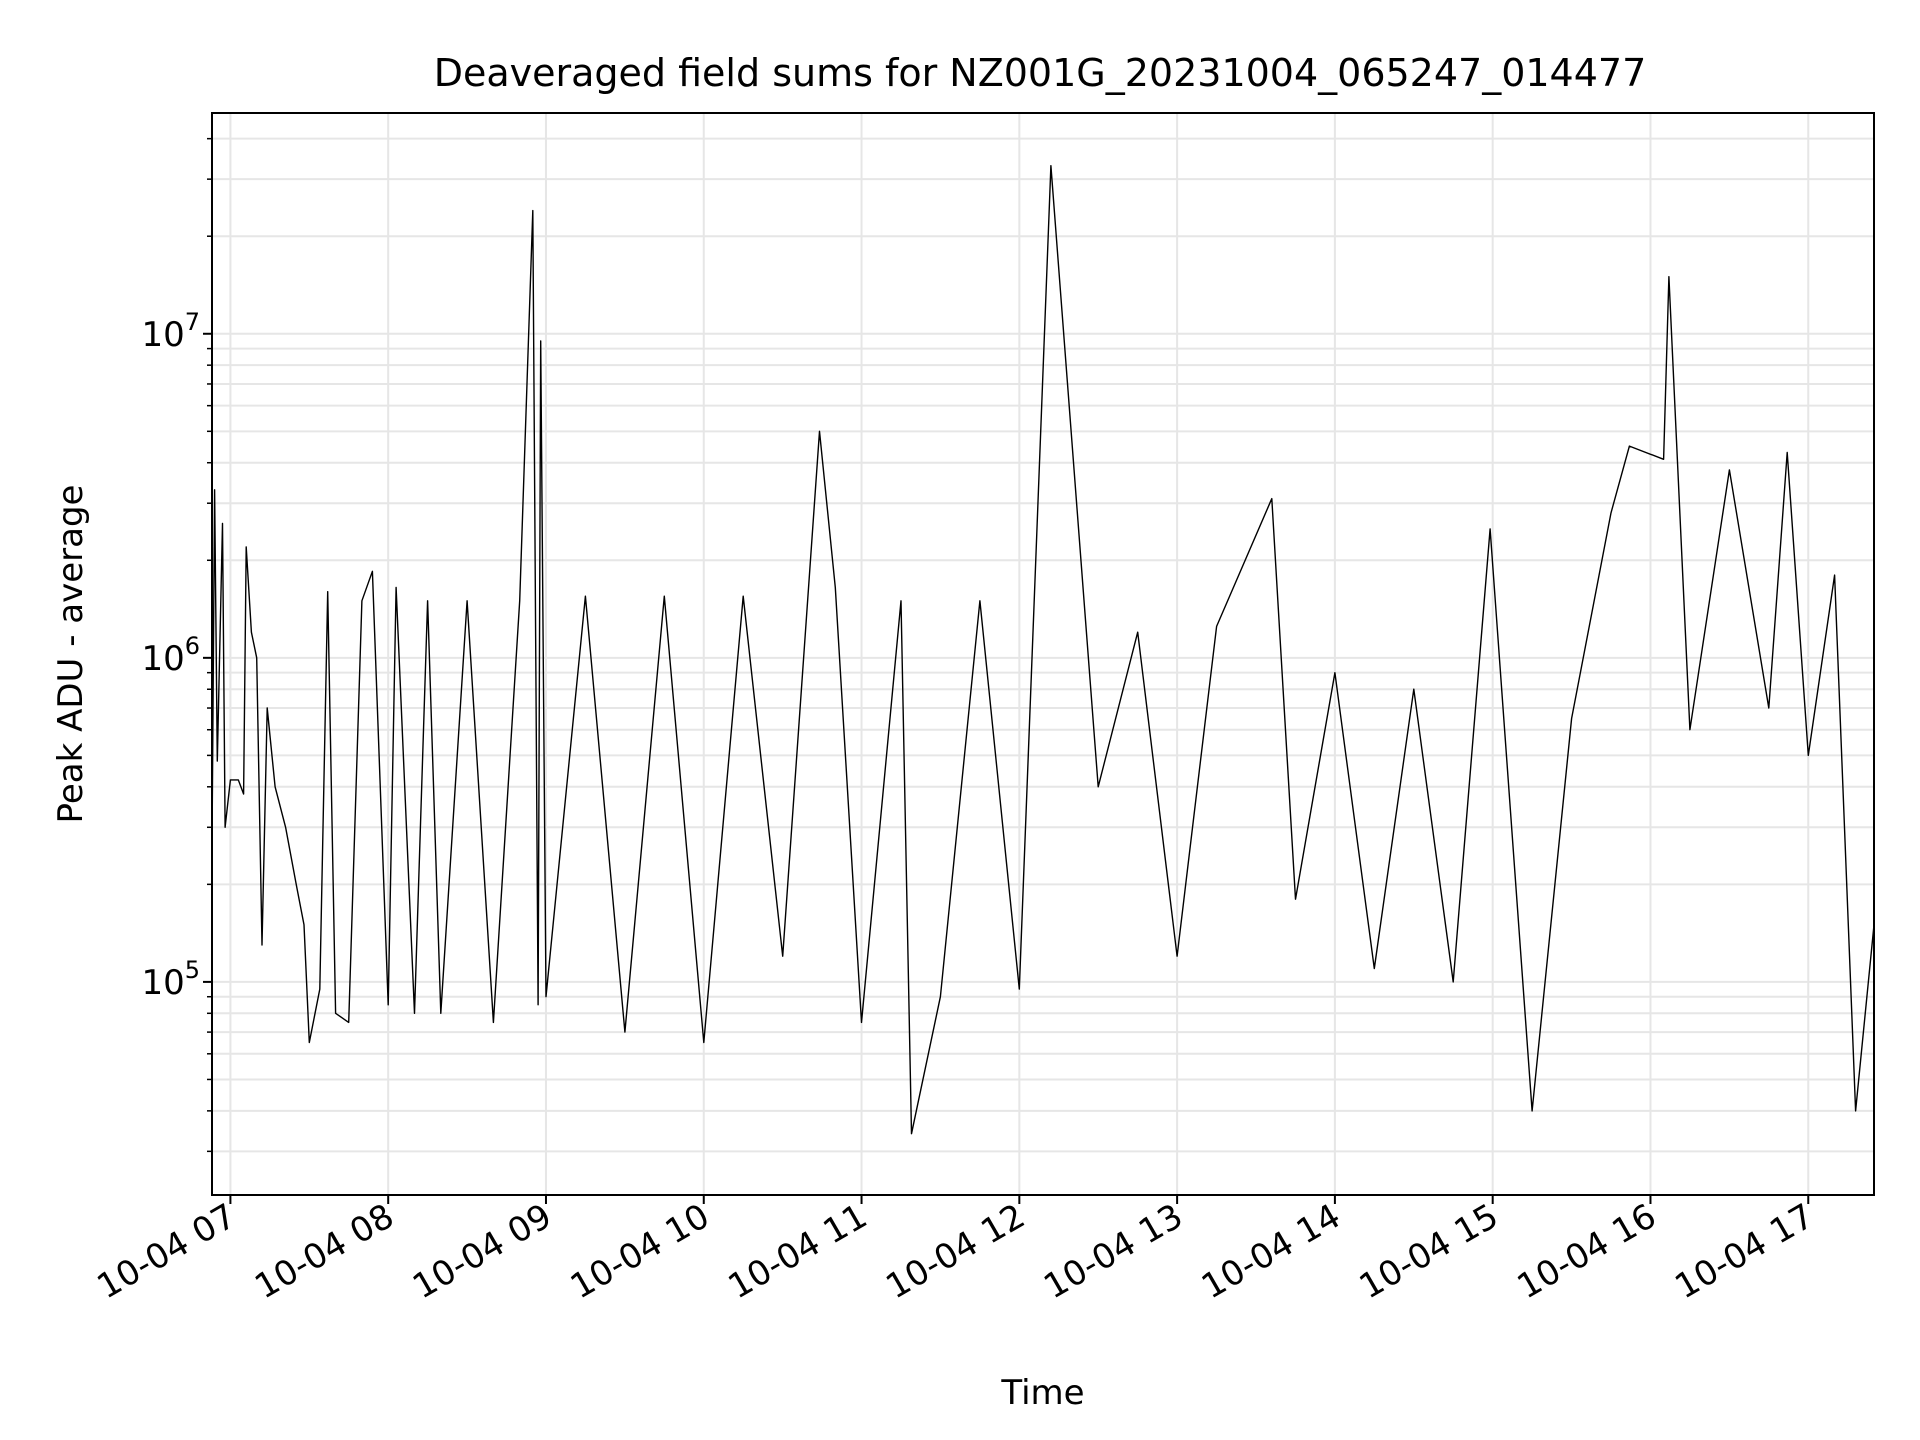  I want to click on y-tick-label: 10⁵, so click(170, 979).